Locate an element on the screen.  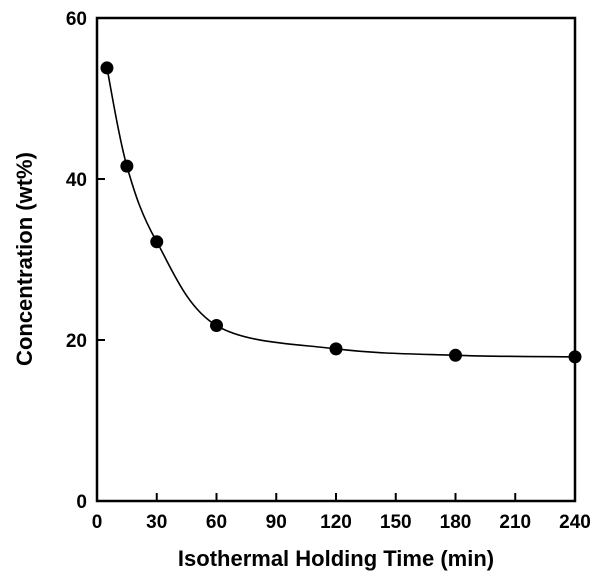
y-tick-label: 0 is located at coordinates (81, 502).